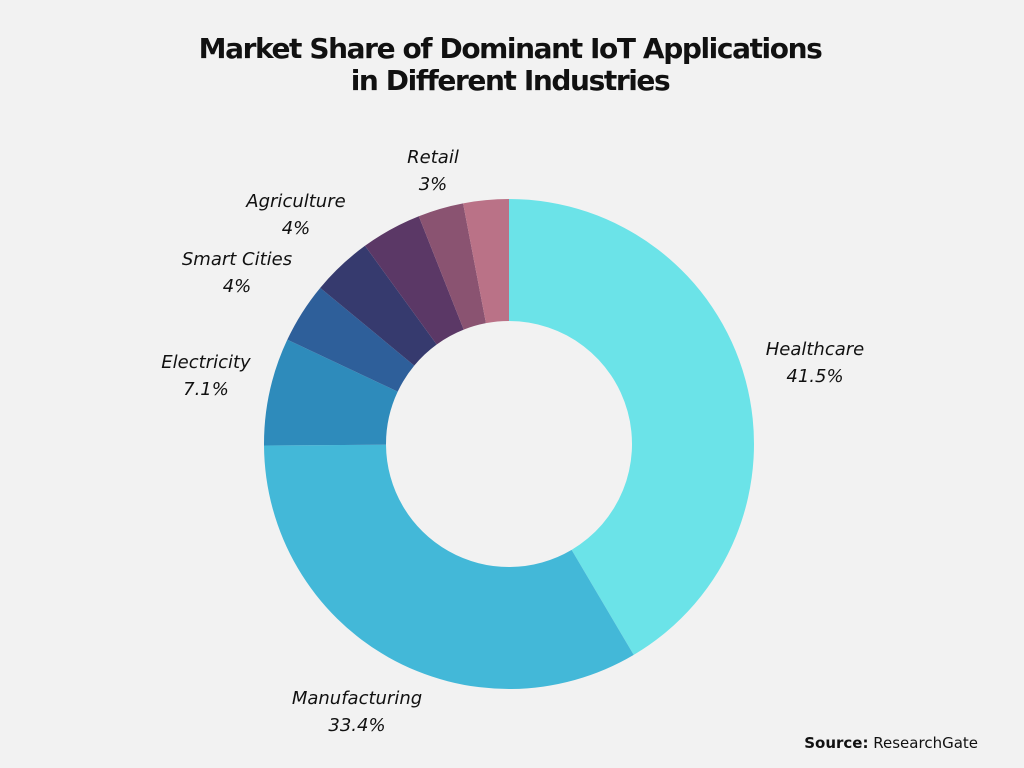 Image resolution: width=1024 pixels, height=768 pixels. I want to click on slice-label: Agriculture, so click(295, 201).